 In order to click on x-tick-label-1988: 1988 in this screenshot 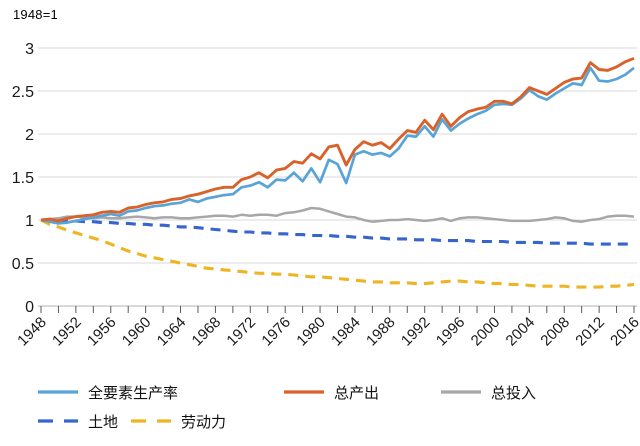, I will do `click(381, 332)`.